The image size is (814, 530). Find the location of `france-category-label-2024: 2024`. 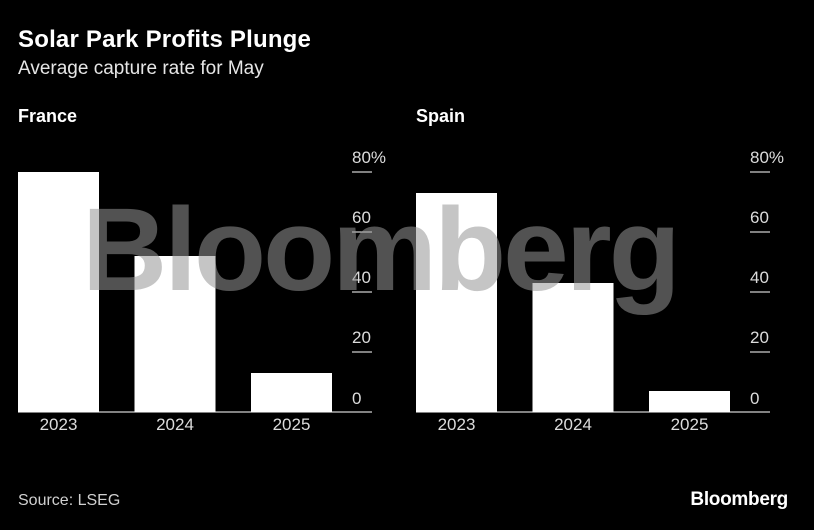

france-category-label-2024: 2024 is located at coordinates (175, 424).